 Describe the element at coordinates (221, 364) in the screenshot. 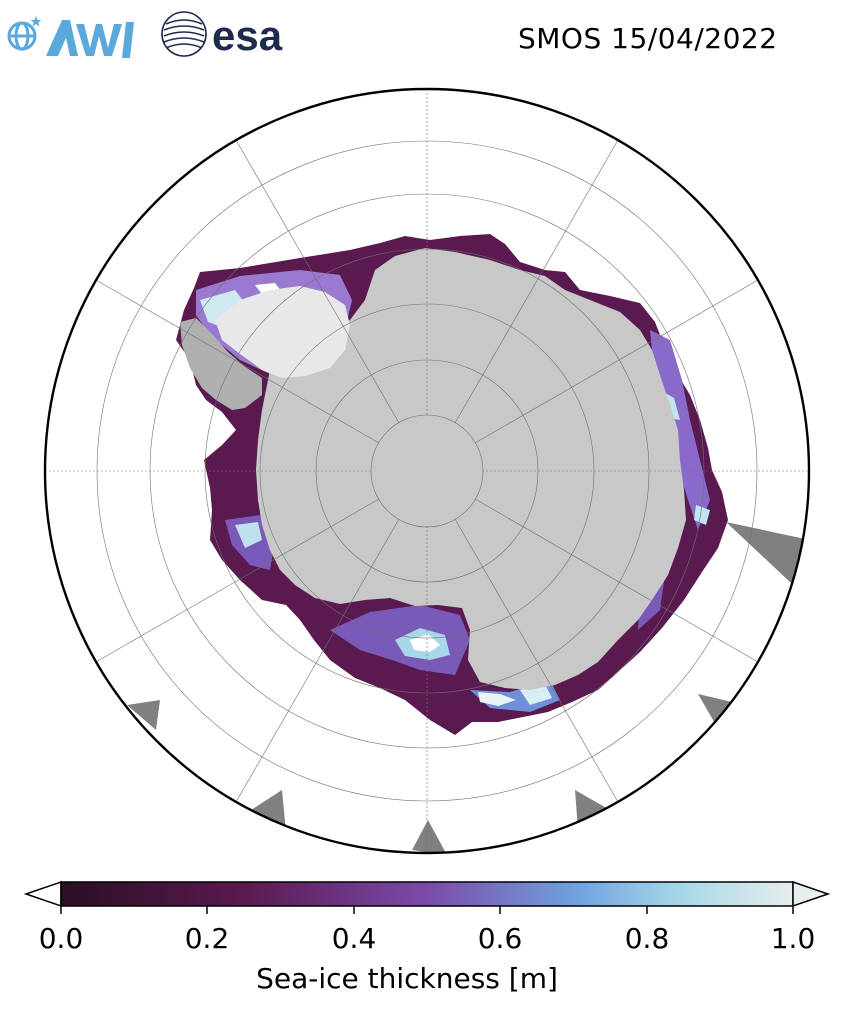

I see `antarctic-peninsula` at that location.